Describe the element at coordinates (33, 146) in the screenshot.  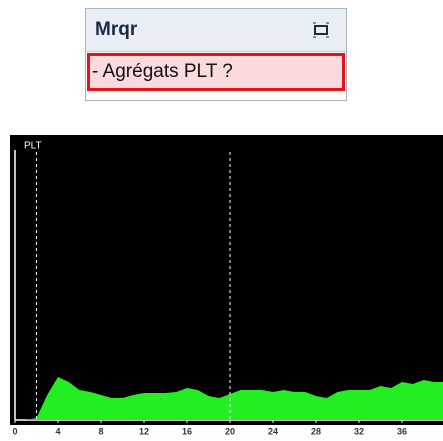
I see `chart-title: PLT` at that location.